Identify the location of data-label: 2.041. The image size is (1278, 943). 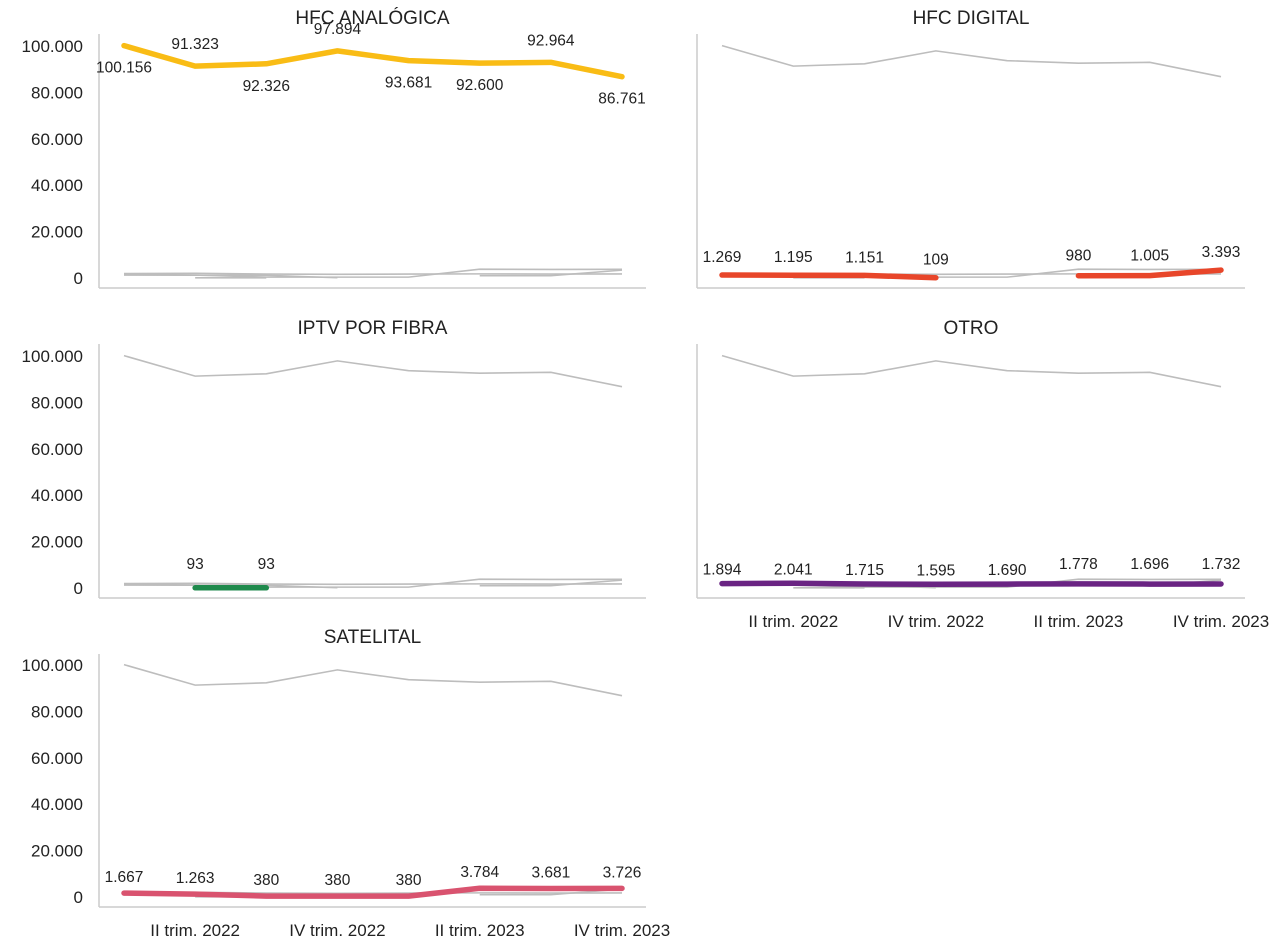
(793, 569).